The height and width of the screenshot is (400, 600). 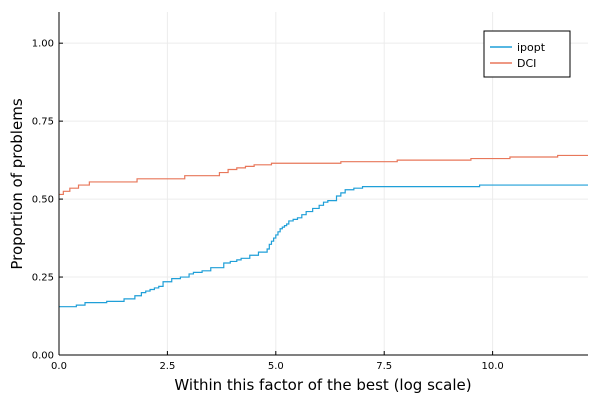 What do you see at coordinates (43, 44) in the screenshot?
I see `y-tick-label: 1.00` at bounding box center [43, 44].